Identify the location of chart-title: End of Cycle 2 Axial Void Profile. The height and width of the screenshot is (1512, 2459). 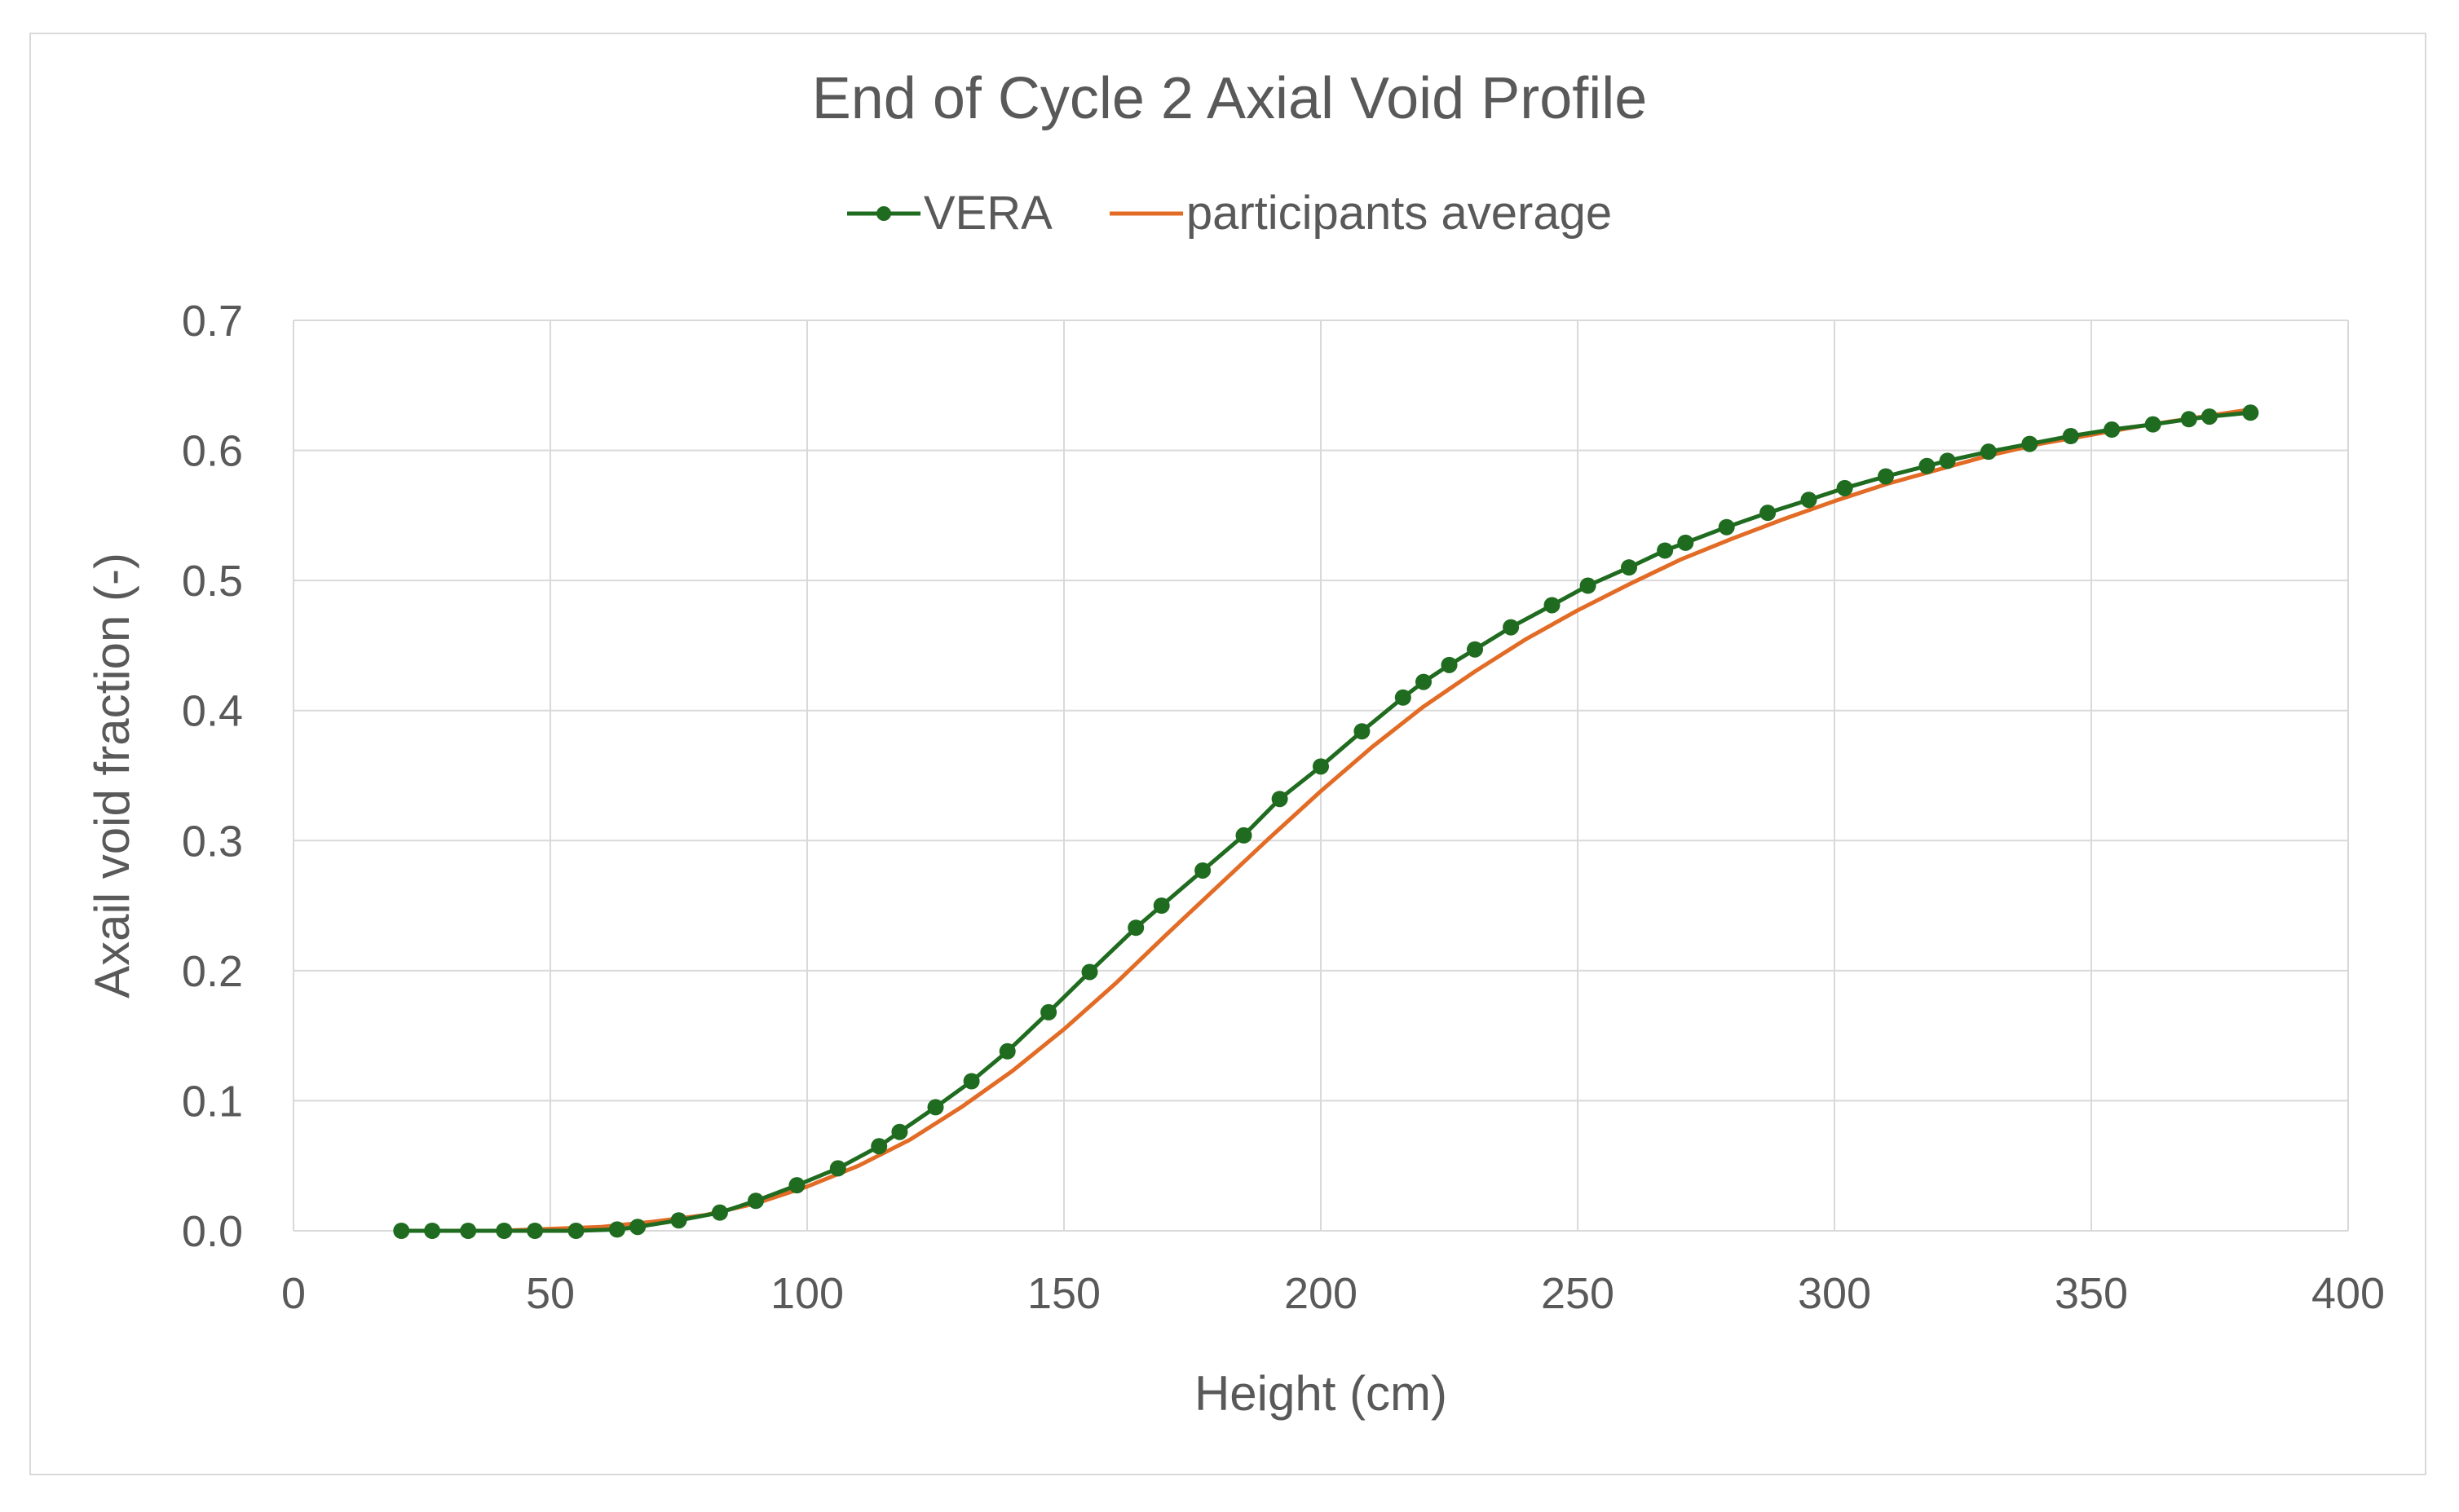
(1229, 98).